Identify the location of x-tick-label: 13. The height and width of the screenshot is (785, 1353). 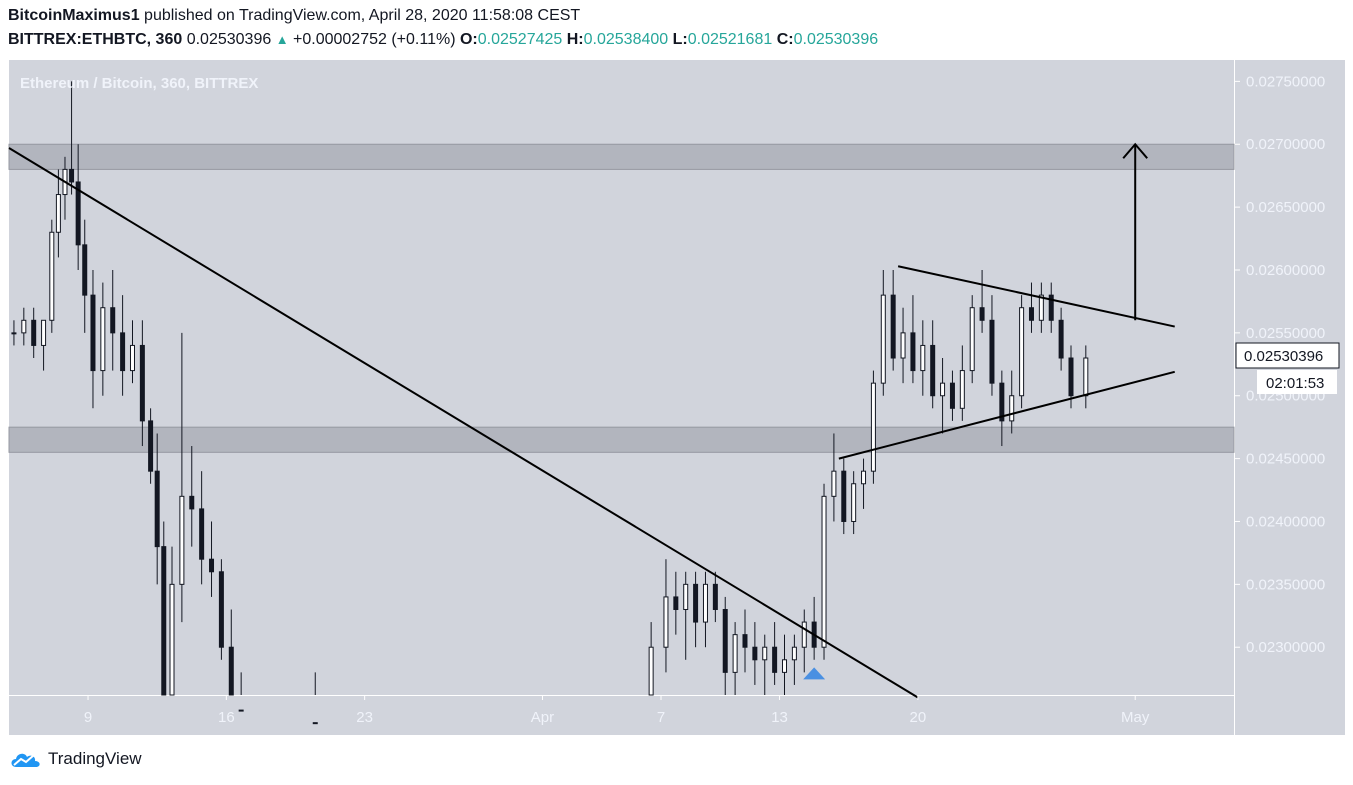
(779, 717).